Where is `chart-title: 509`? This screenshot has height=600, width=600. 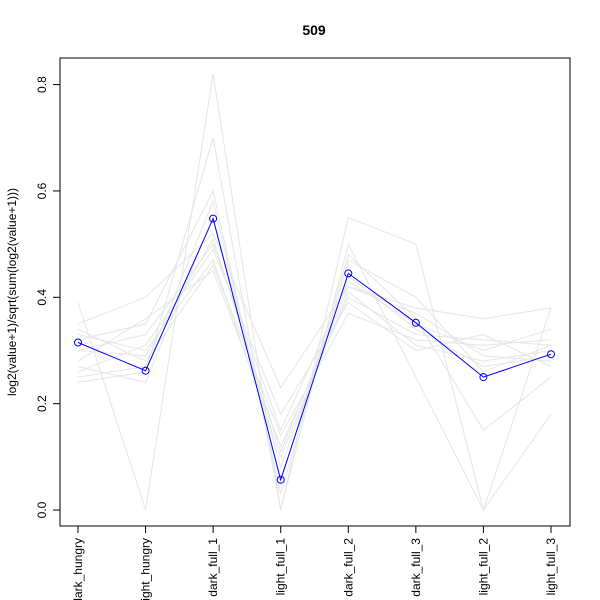
chart-title: 509 is located at coordinates (314, 30).